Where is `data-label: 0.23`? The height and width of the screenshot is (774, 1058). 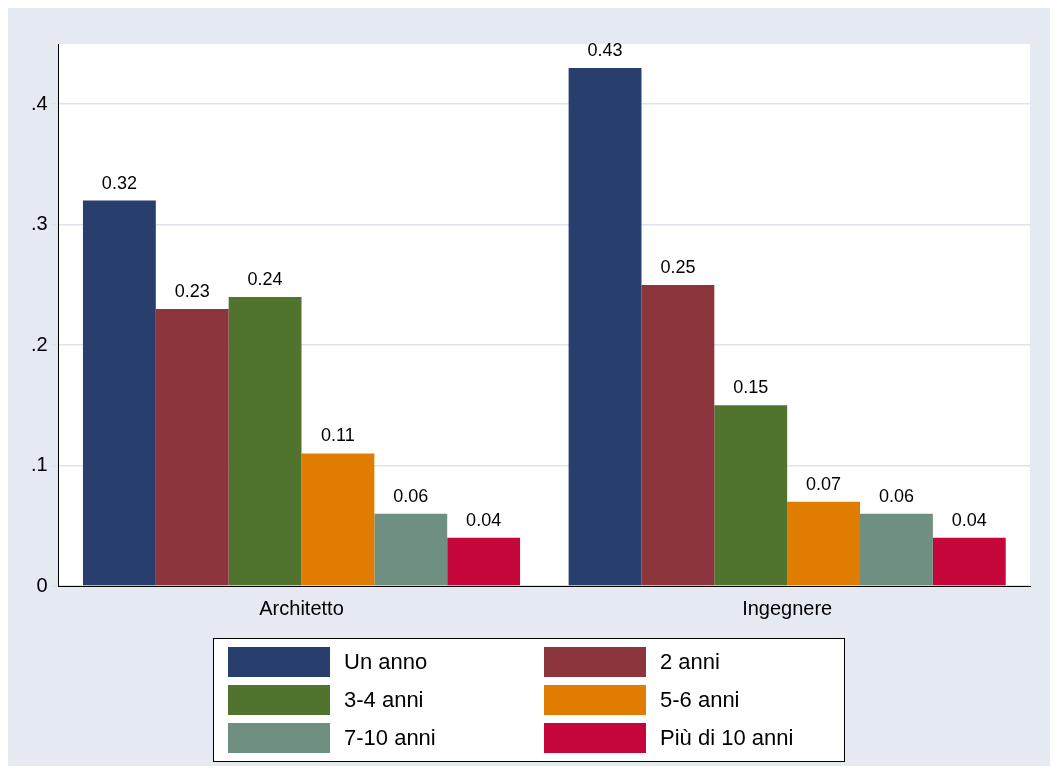 data-label: 0.23 is located at coordinates (192, 290).